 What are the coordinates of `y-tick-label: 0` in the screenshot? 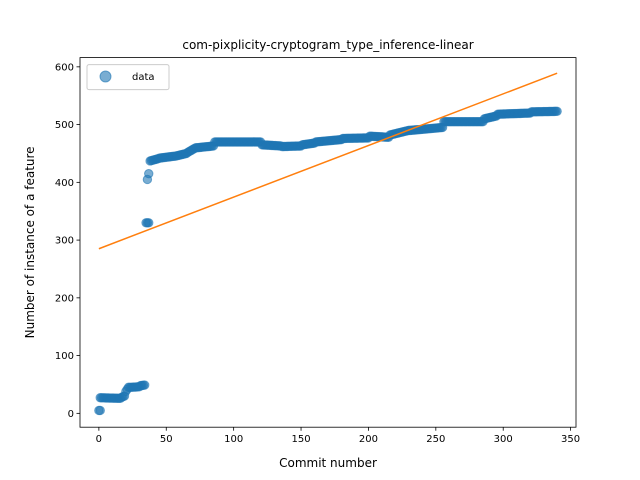 It's located at (71, 414).